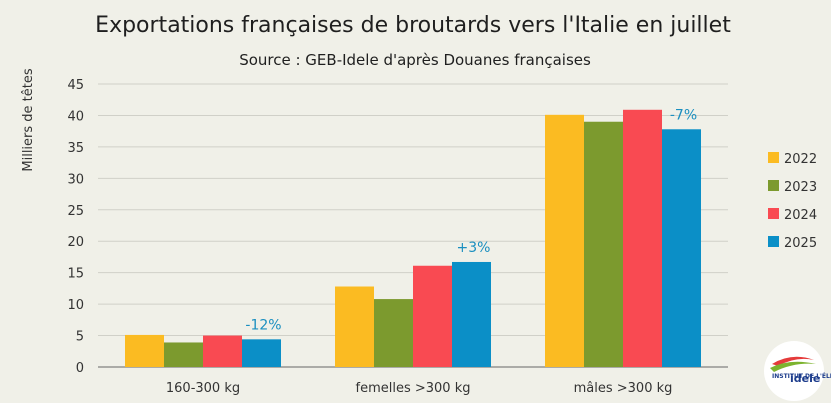 The image size is (831, 403). I want to click on y-tick-label: 45, so click(75, 85).